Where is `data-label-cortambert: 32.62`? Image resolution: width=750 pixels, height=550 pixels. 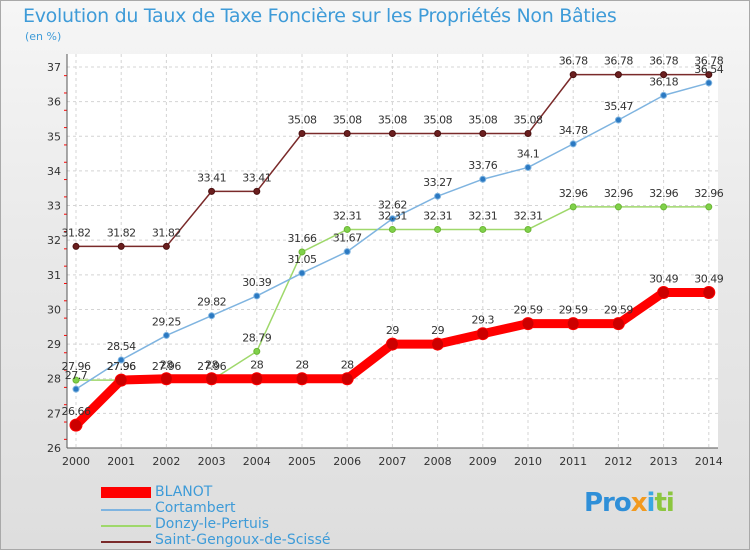
data-label-cortambert: 32.62 is located at coordinates (392, 205).